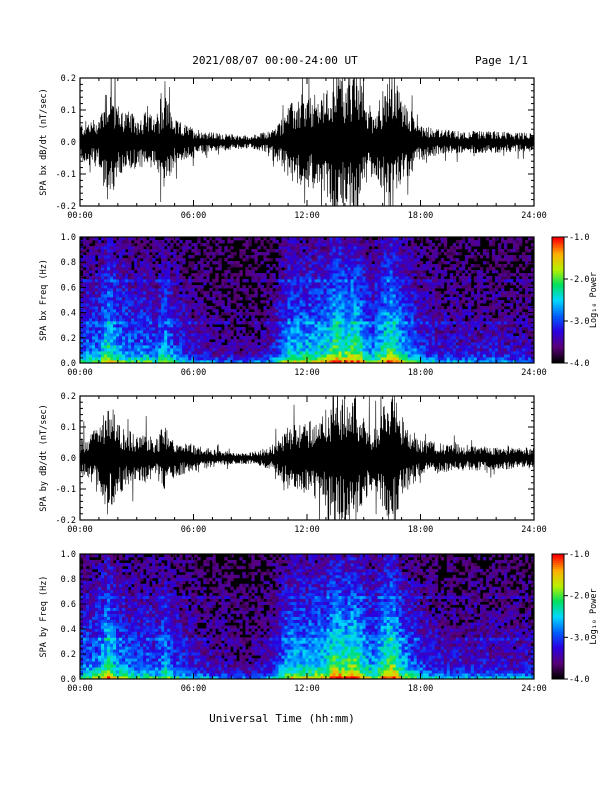 This screenshot has height=792, width=612. What do you see at coordinates (68, 143) in the screenshot?
I see `y-tick-label: 0.0` at bounding box center [68, 143].